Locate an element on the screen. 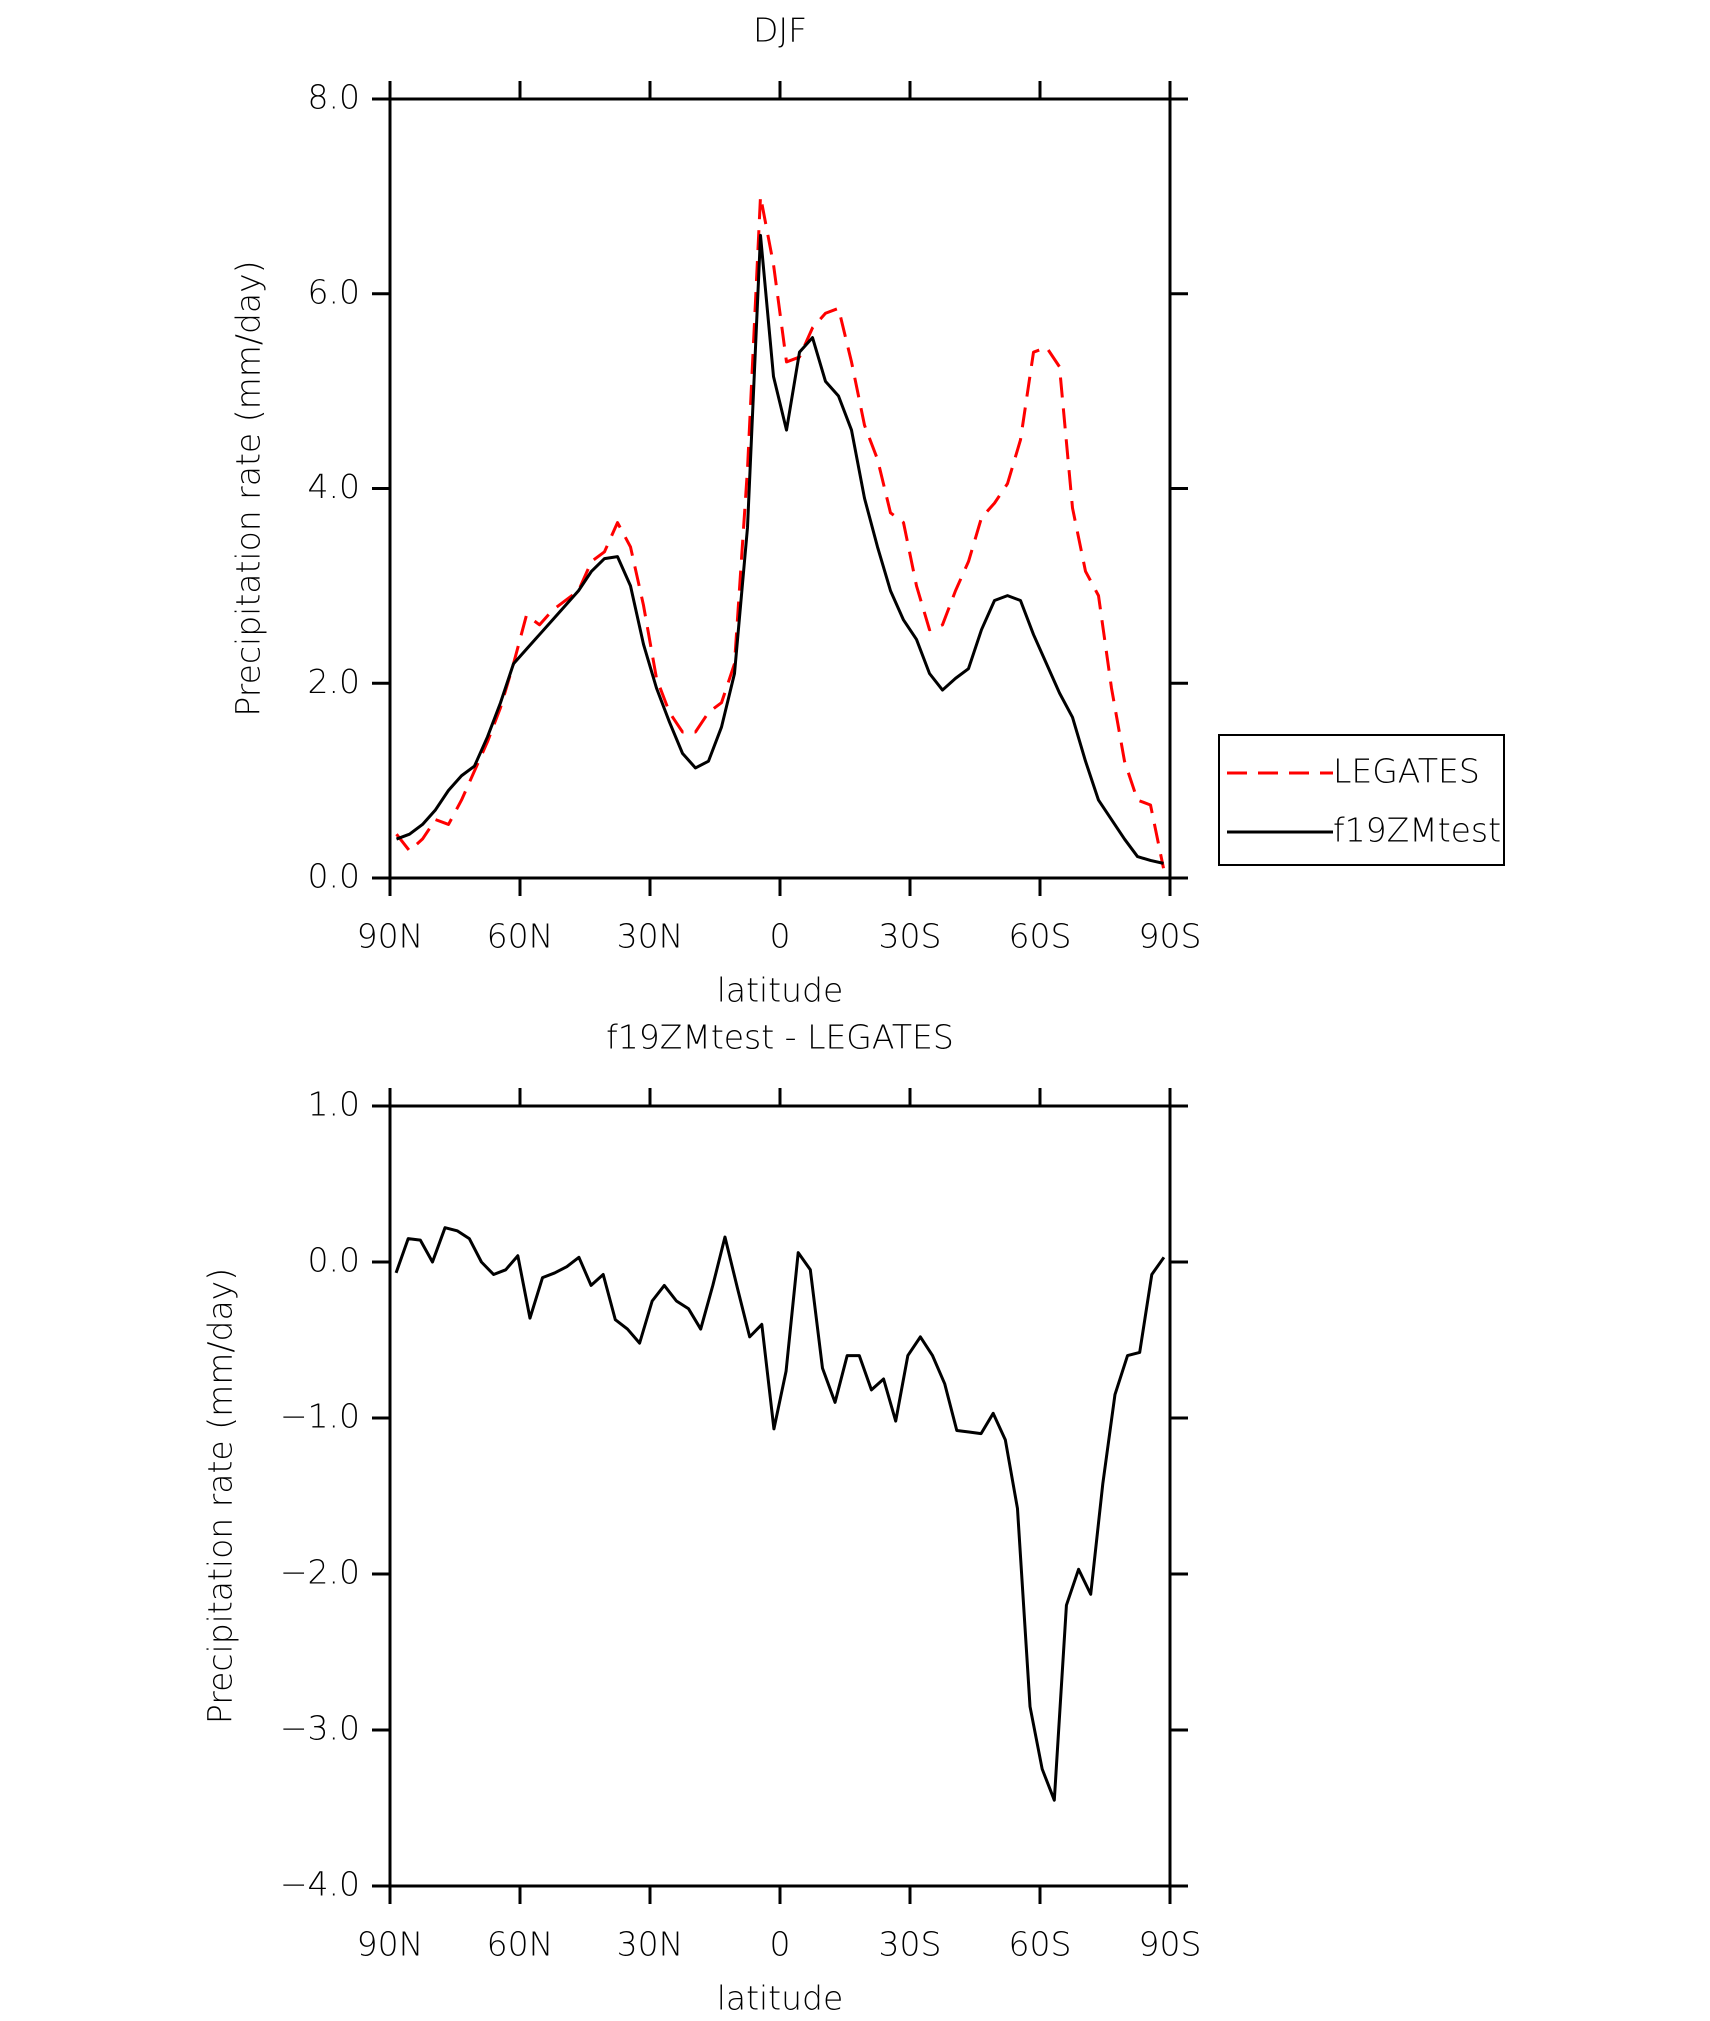 The image size is (1710, 2021). y-tick-label: 6.0 is located at coordinates (334, 291).